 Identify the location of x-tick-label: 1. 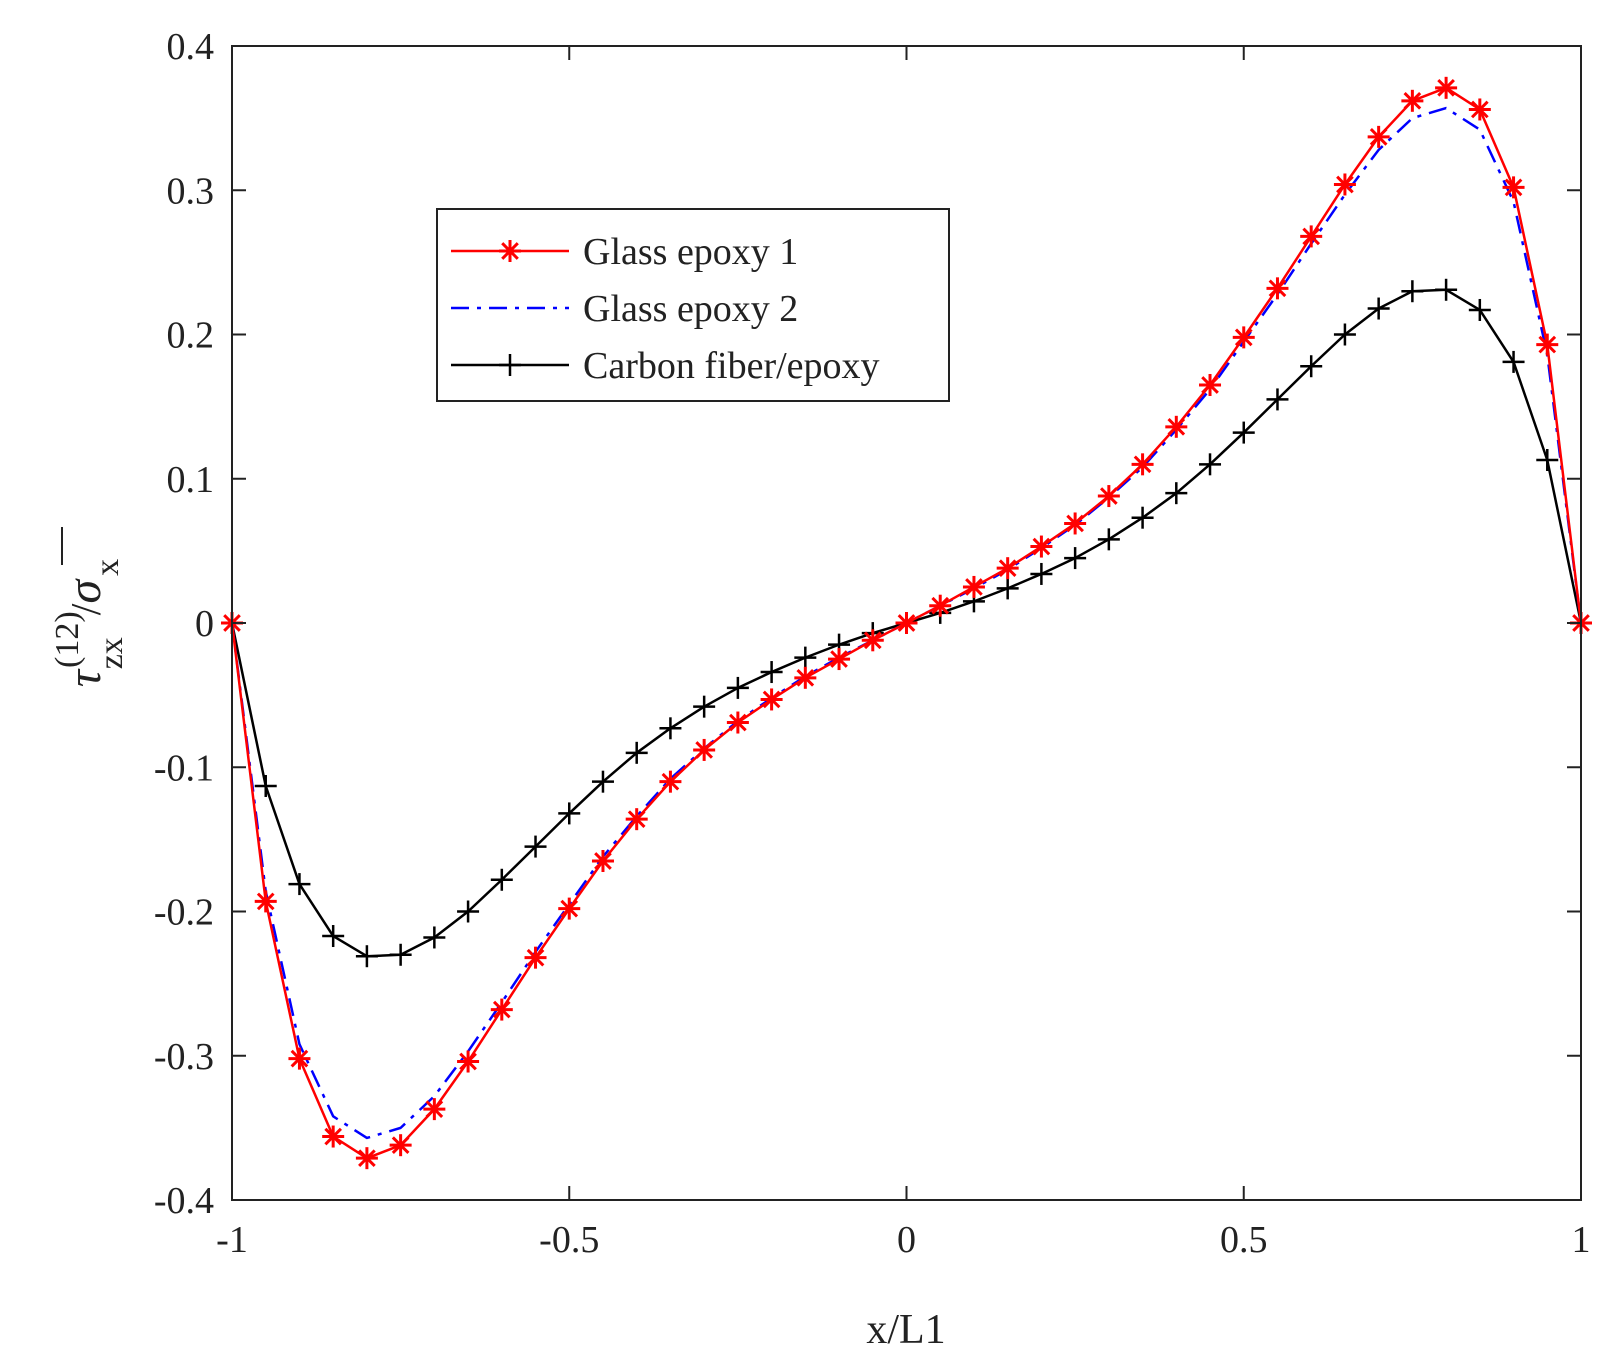
(1581, 1240).